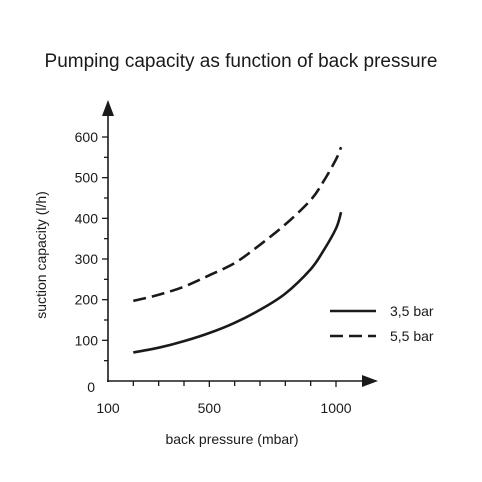 The image size is (482, 482). Describe the element at coordinates (87, 300) in the screenshot. I see `y-tick-label-200: 200` at that location.